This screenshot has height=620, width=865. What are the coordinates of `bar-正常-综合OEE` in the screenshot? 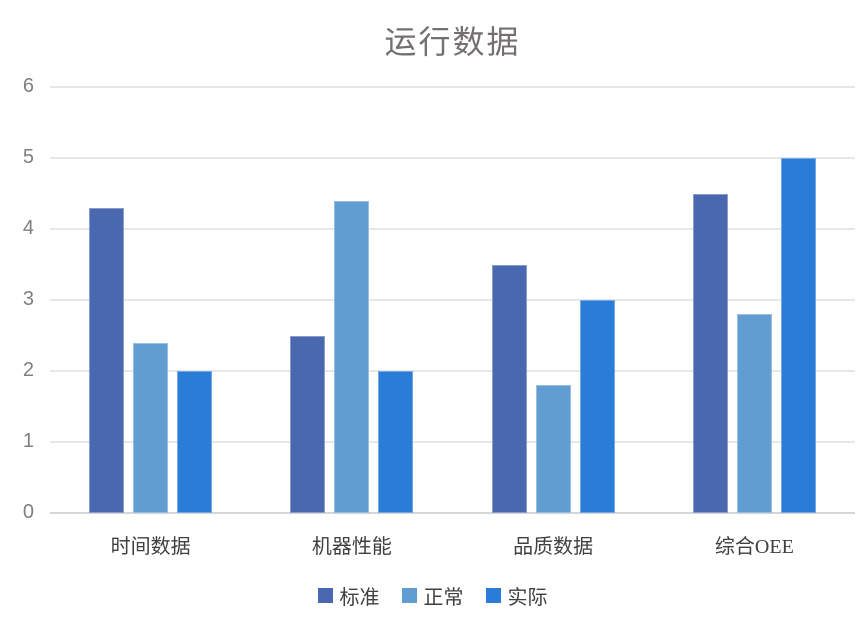 It's located at (754, 413).